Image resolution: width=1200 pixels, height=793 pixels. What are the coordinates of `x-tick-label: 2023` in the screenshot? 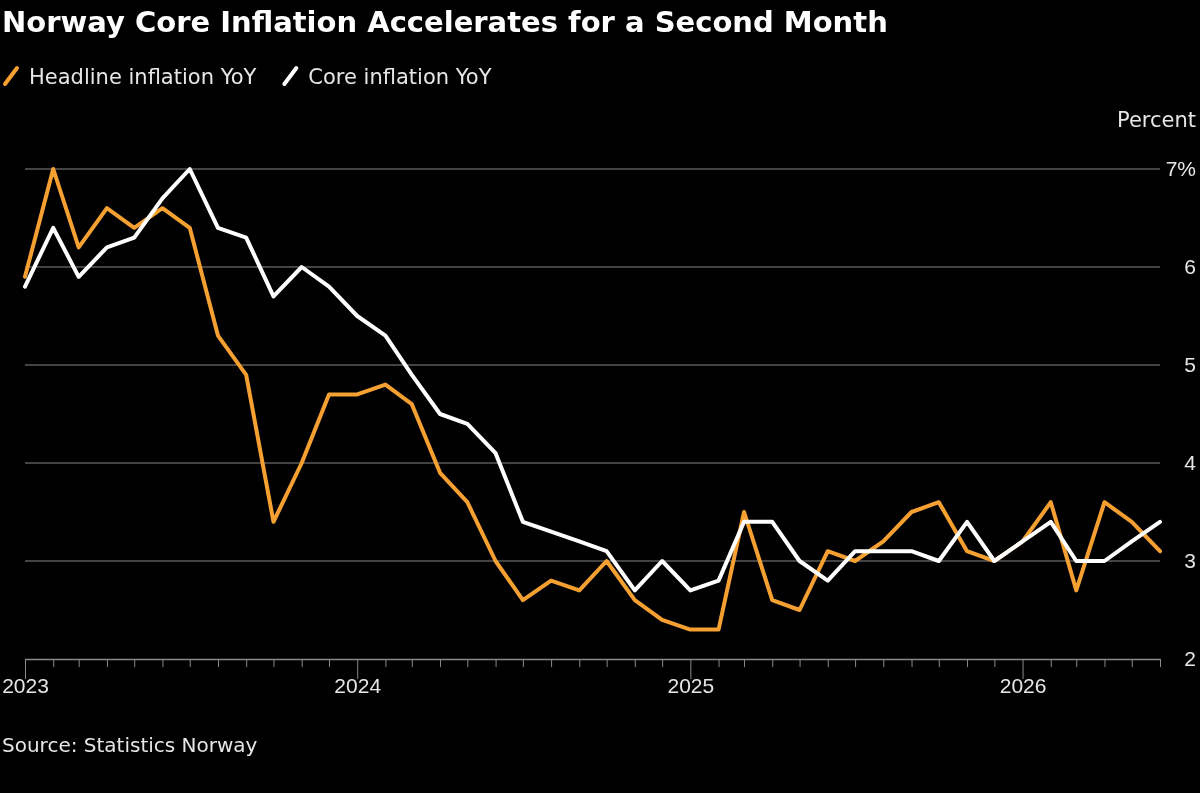 It's located at (25, 686).